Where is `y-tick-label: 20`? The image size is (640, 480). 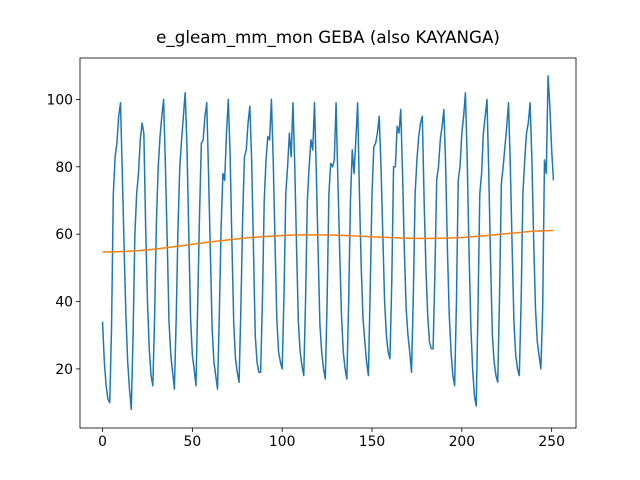
y-tick-label: 20 is located at coordinates (64, 370).